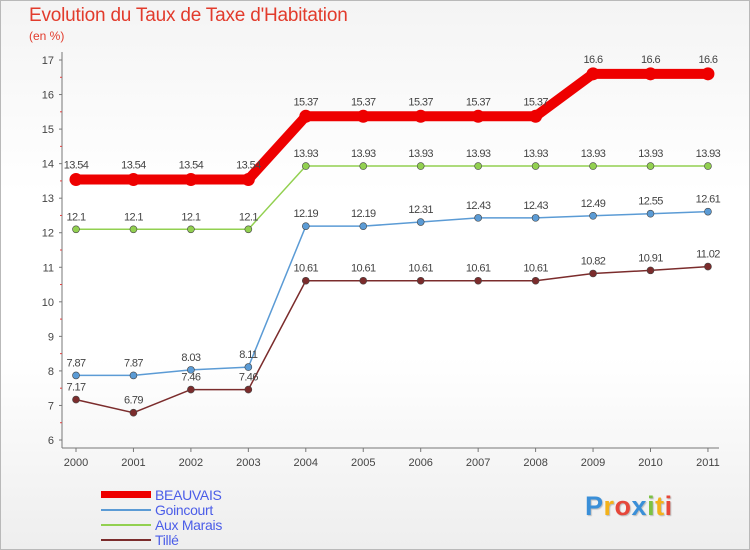 The width and height of the screenshot is (750, 550). I want to click on data-label: 6.79, so click(133, 401).